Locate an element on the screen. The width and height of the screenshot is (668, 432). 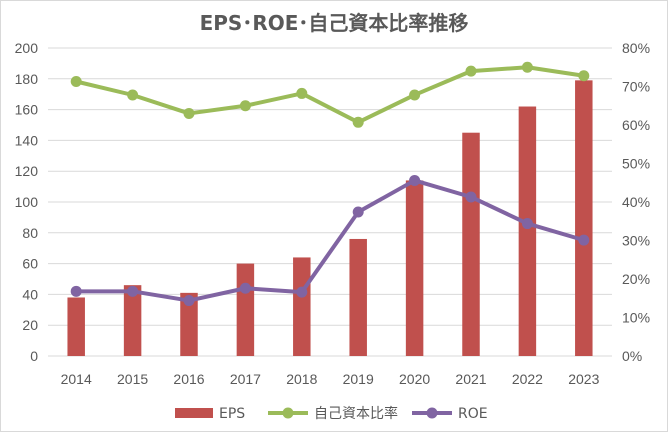
series-line is located at coordinates (330, 95).